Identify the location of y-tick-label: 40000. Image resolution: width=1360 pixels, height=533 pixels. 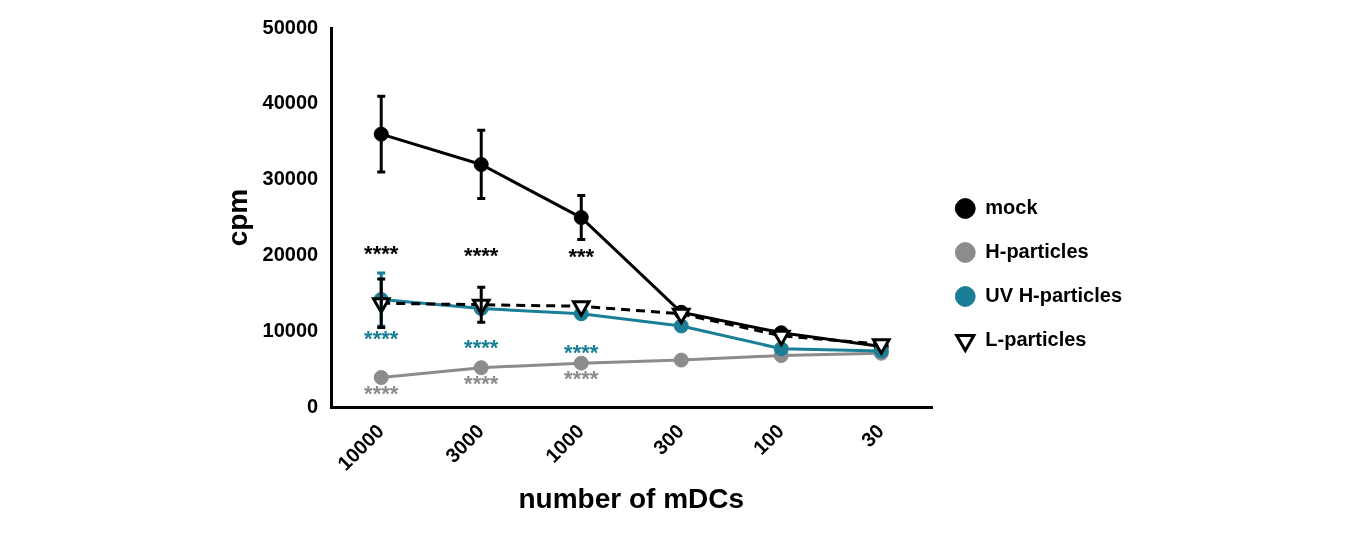
(290, 102).